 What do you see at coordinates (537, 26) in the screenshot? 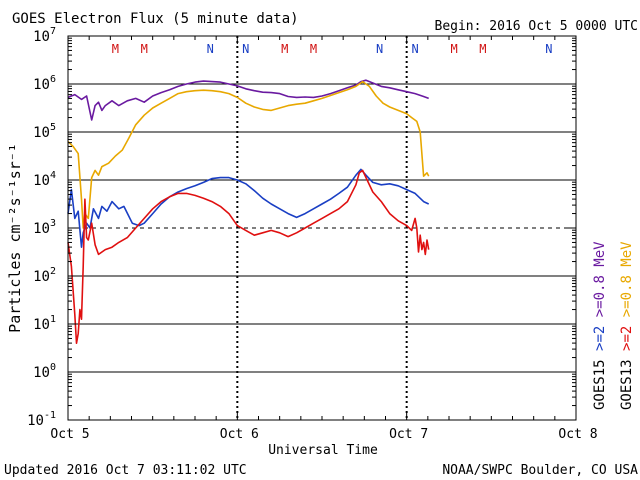
I see `begin-time: Begin: 2016 Oct 5 0000 UTC` at bounding box center [537, 26].